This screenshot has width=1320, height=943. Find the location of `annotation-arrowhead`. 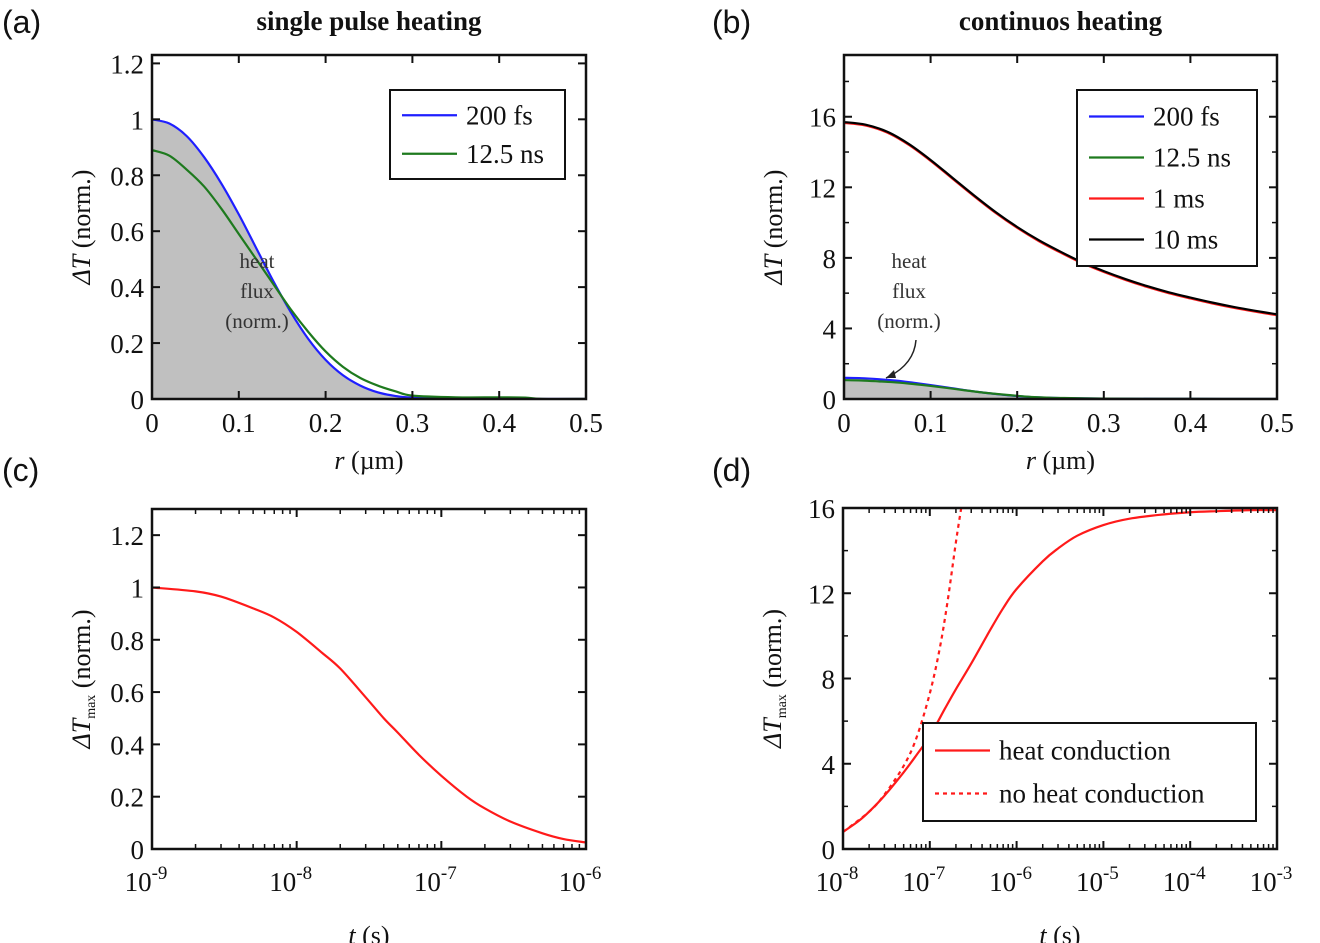

annotation-arrowhead is located at coordinates (891, 374).